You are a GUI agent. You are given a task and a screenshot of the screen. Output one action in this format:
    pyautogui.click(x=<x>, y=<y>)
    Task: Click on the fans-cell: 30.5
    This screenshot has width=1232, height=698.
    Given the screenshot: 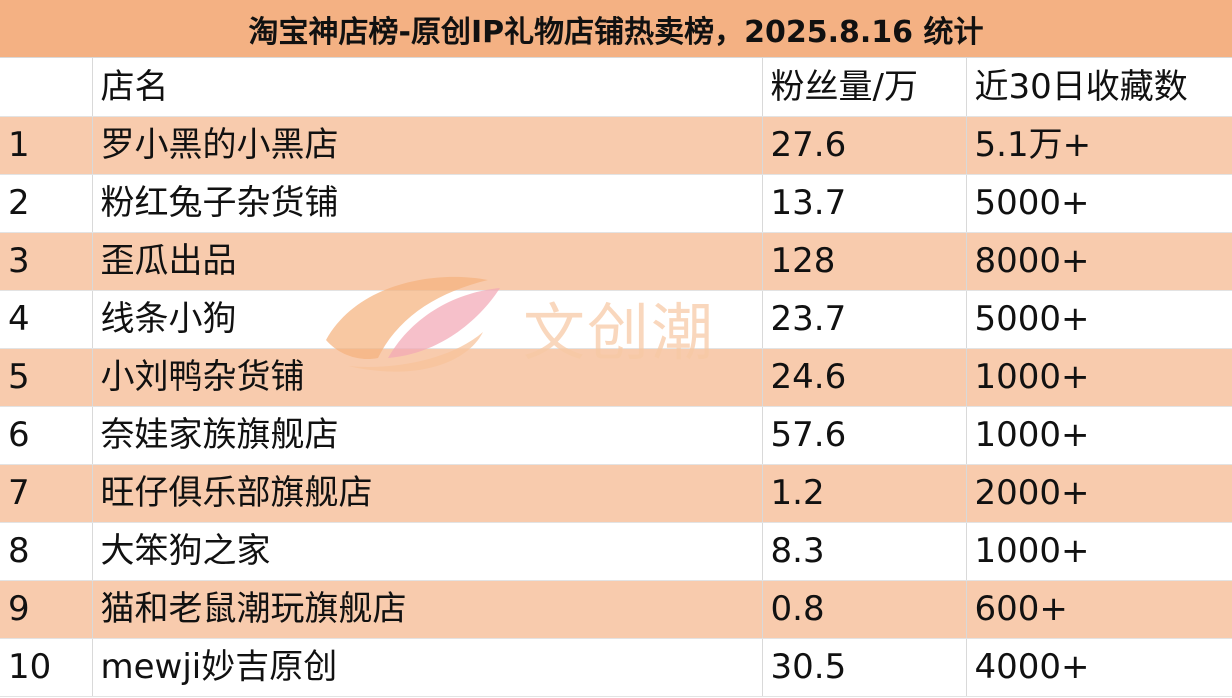 What is the action you would take?
    pyautogui.click(x=864, y=667)
    